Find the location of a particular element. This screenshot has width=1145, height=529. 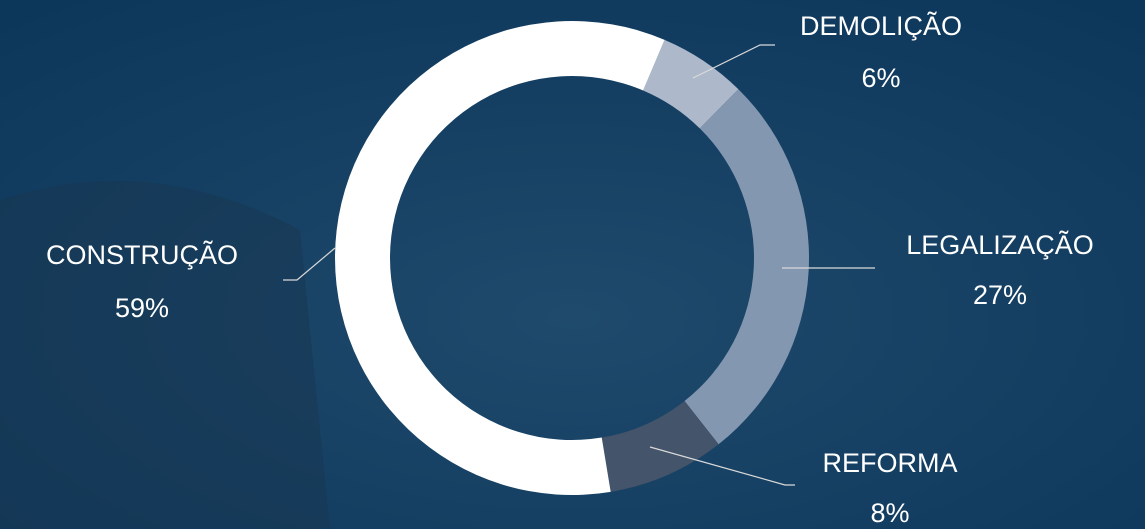

value-label: 8% is located at coordinates (889, 513).